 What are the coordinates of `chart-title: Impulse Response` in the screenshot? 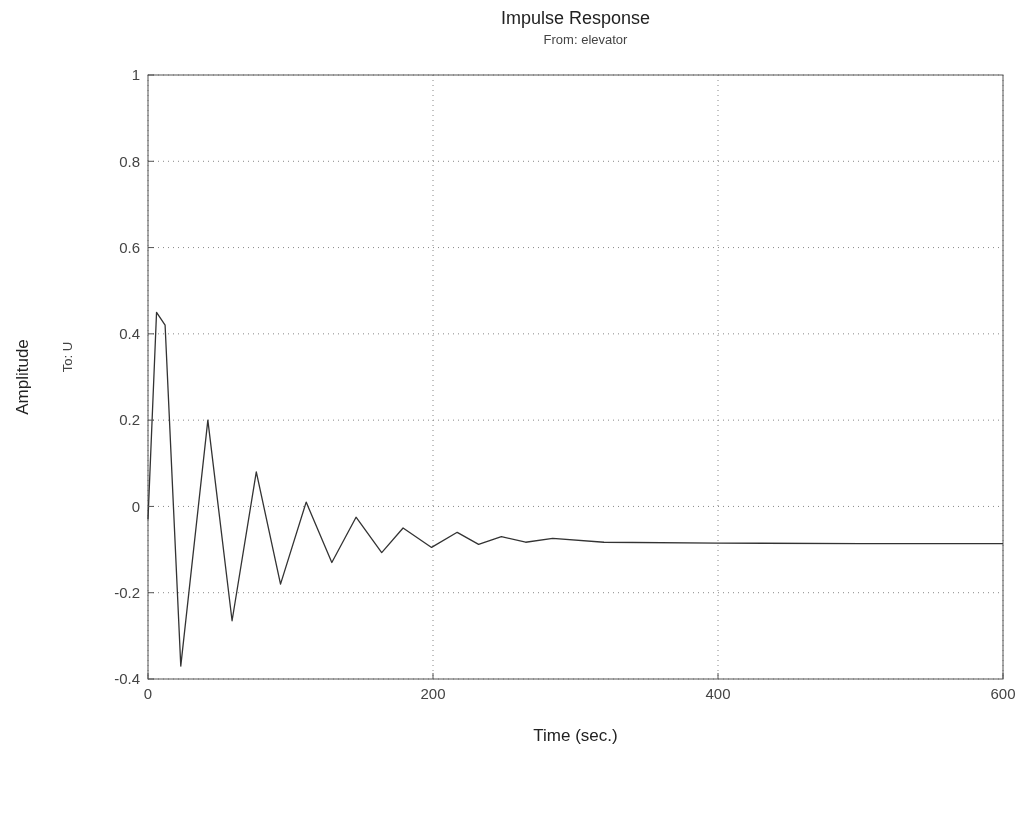 It's located at (575, 18).